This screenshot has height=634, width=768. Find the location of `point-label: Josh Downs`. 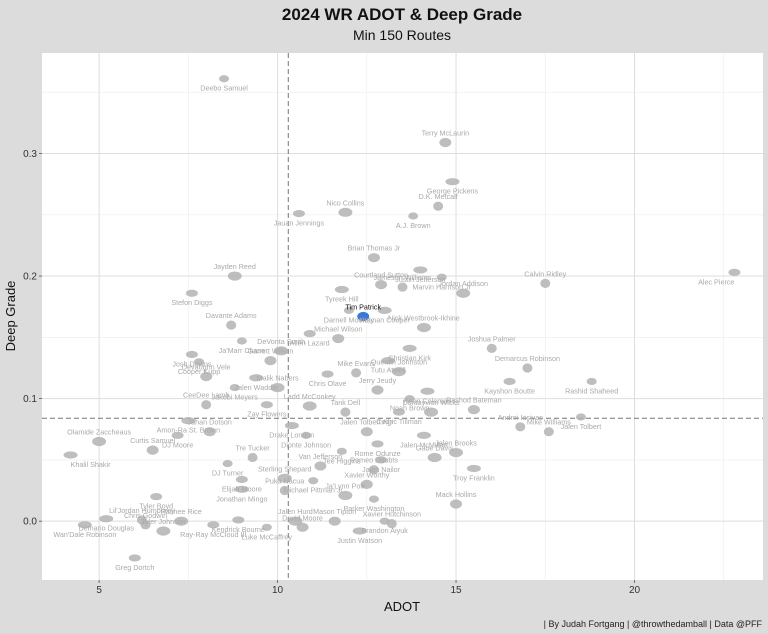

point-label: Josh Downs is located at coordinates (192, 363).